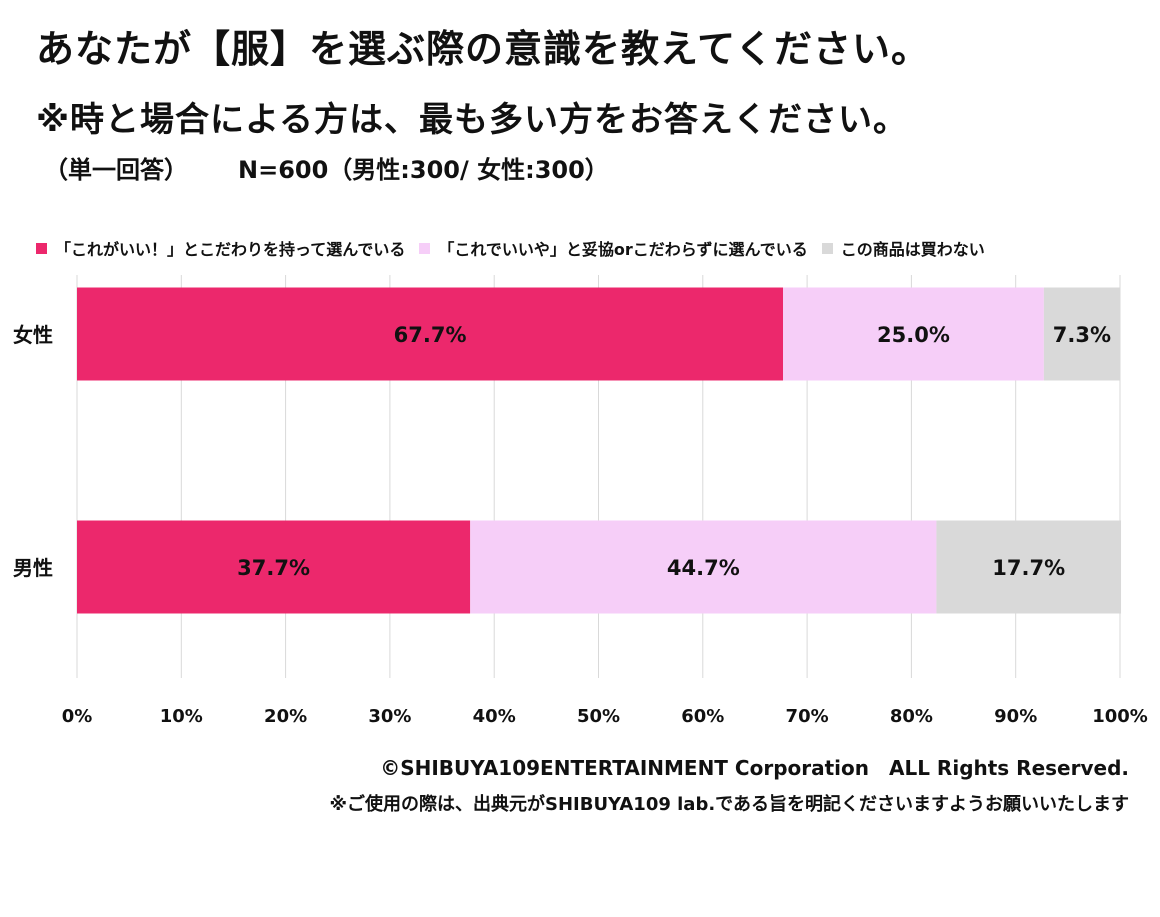 Image resolution: width=1160 pixels, height=917 pixels. I want to click on legend-item-series3: この商品は買わない, so click(903, 248).